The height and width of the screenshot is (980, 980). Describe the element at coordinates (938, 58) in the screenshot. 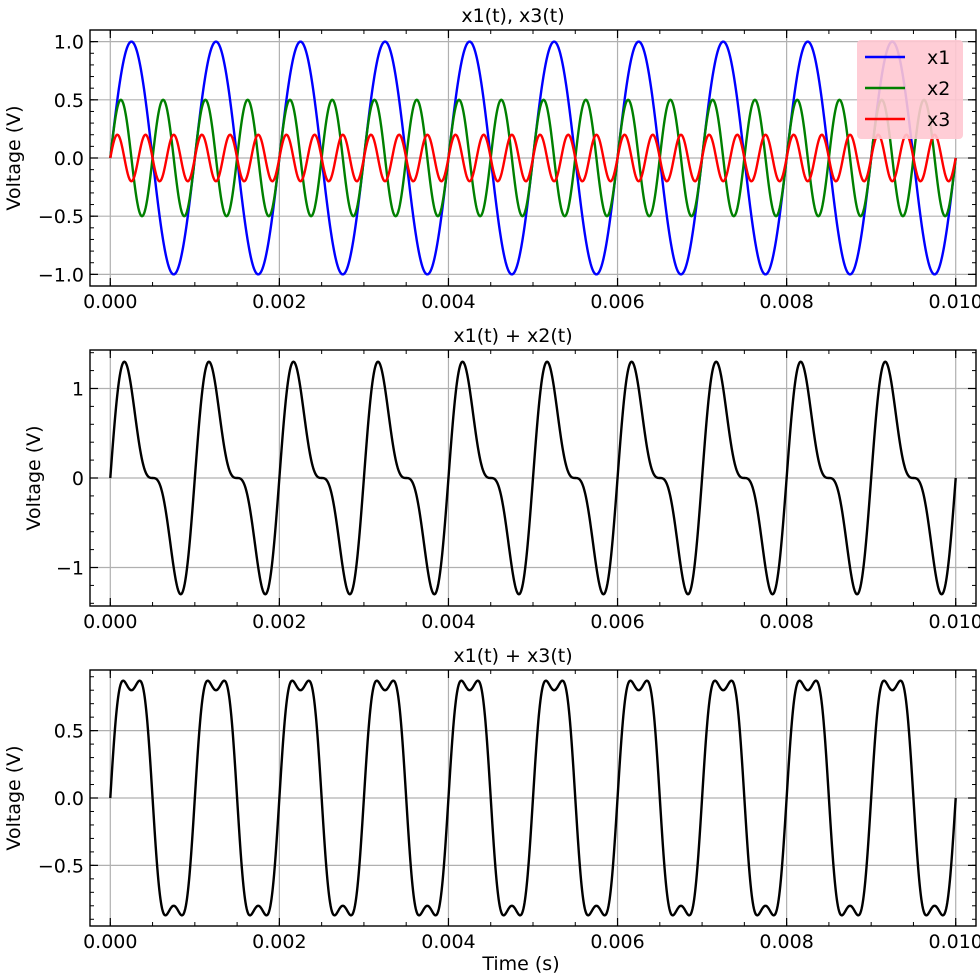

I see `legend-label-x1: x1` at that location.